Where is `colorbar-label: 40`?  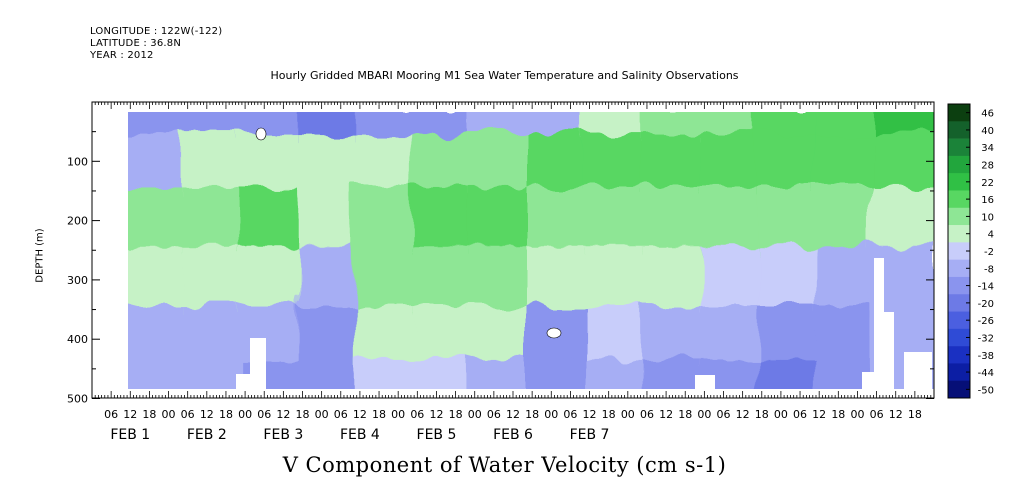
colorbar-label: 40 is located at coordinates (987, 131).